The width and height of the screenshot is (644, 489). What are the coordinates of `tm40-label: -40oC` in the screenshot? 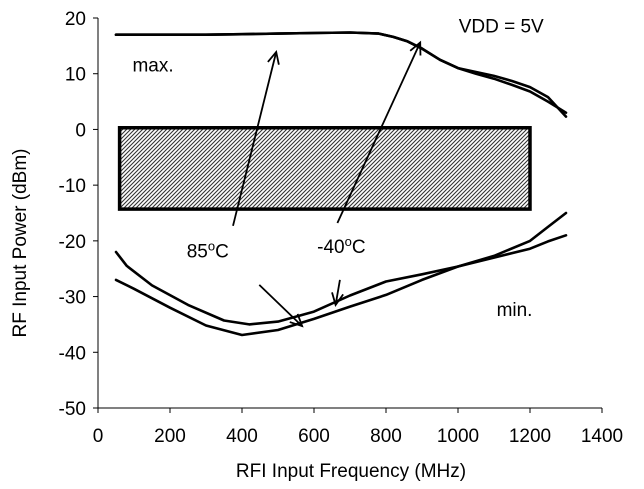 It's located at (341, 246).